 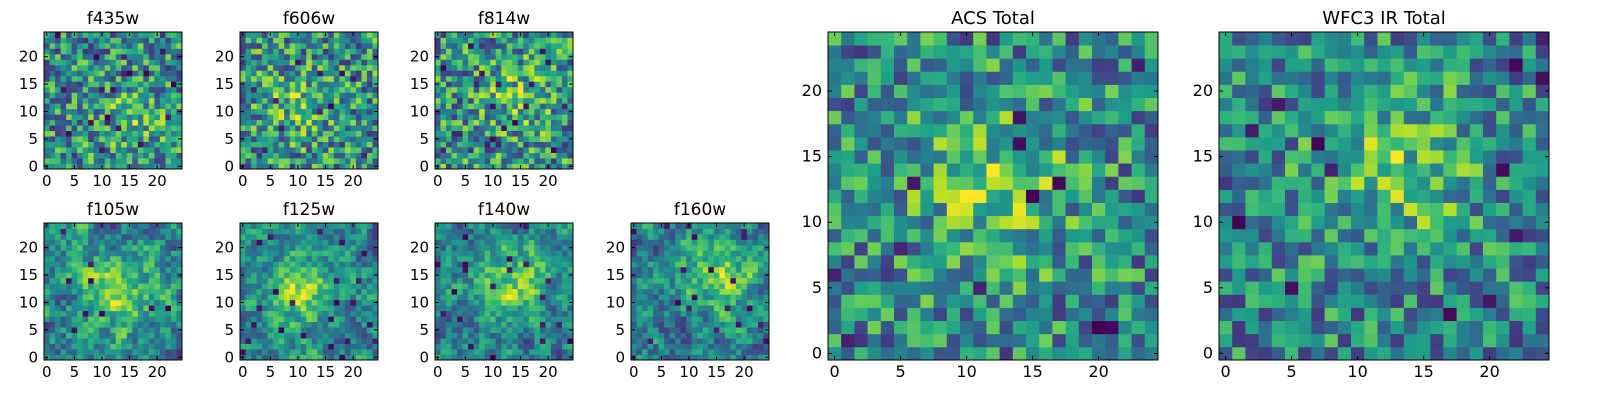 What do you see at coordinates (297, 372) in the screenshot?
I see `x-tick-label: 10` at bounding box center [297, 372].